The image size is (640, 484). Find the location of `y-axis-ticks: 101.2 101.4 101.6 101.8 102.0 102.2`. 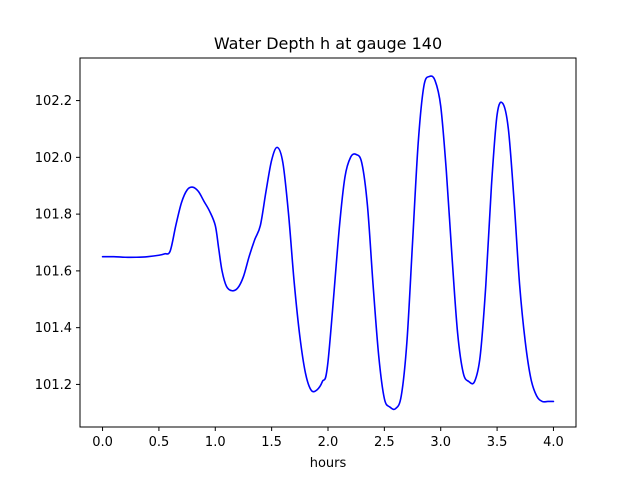

y-axis-ticks: 101.2 101.4 101.6 101.8 102.0 102.2 is located at coordinates (57, 243).